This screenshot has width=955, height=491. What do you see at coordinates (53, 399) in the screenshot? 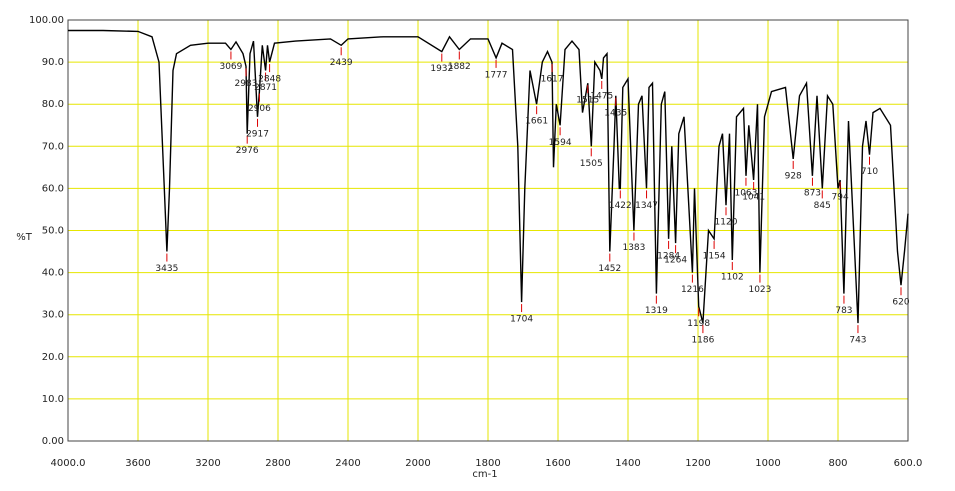
I see `y-tick-label: 10.0` at bounding box center [53, 399].